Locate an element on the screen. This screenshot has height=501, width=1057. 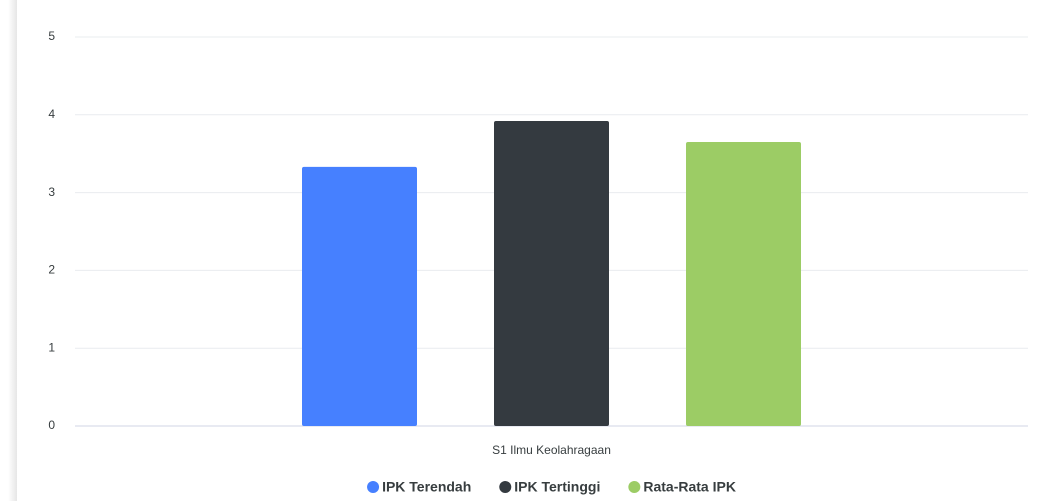
y-tick-label: 5 is located at coordinates (51, 36).